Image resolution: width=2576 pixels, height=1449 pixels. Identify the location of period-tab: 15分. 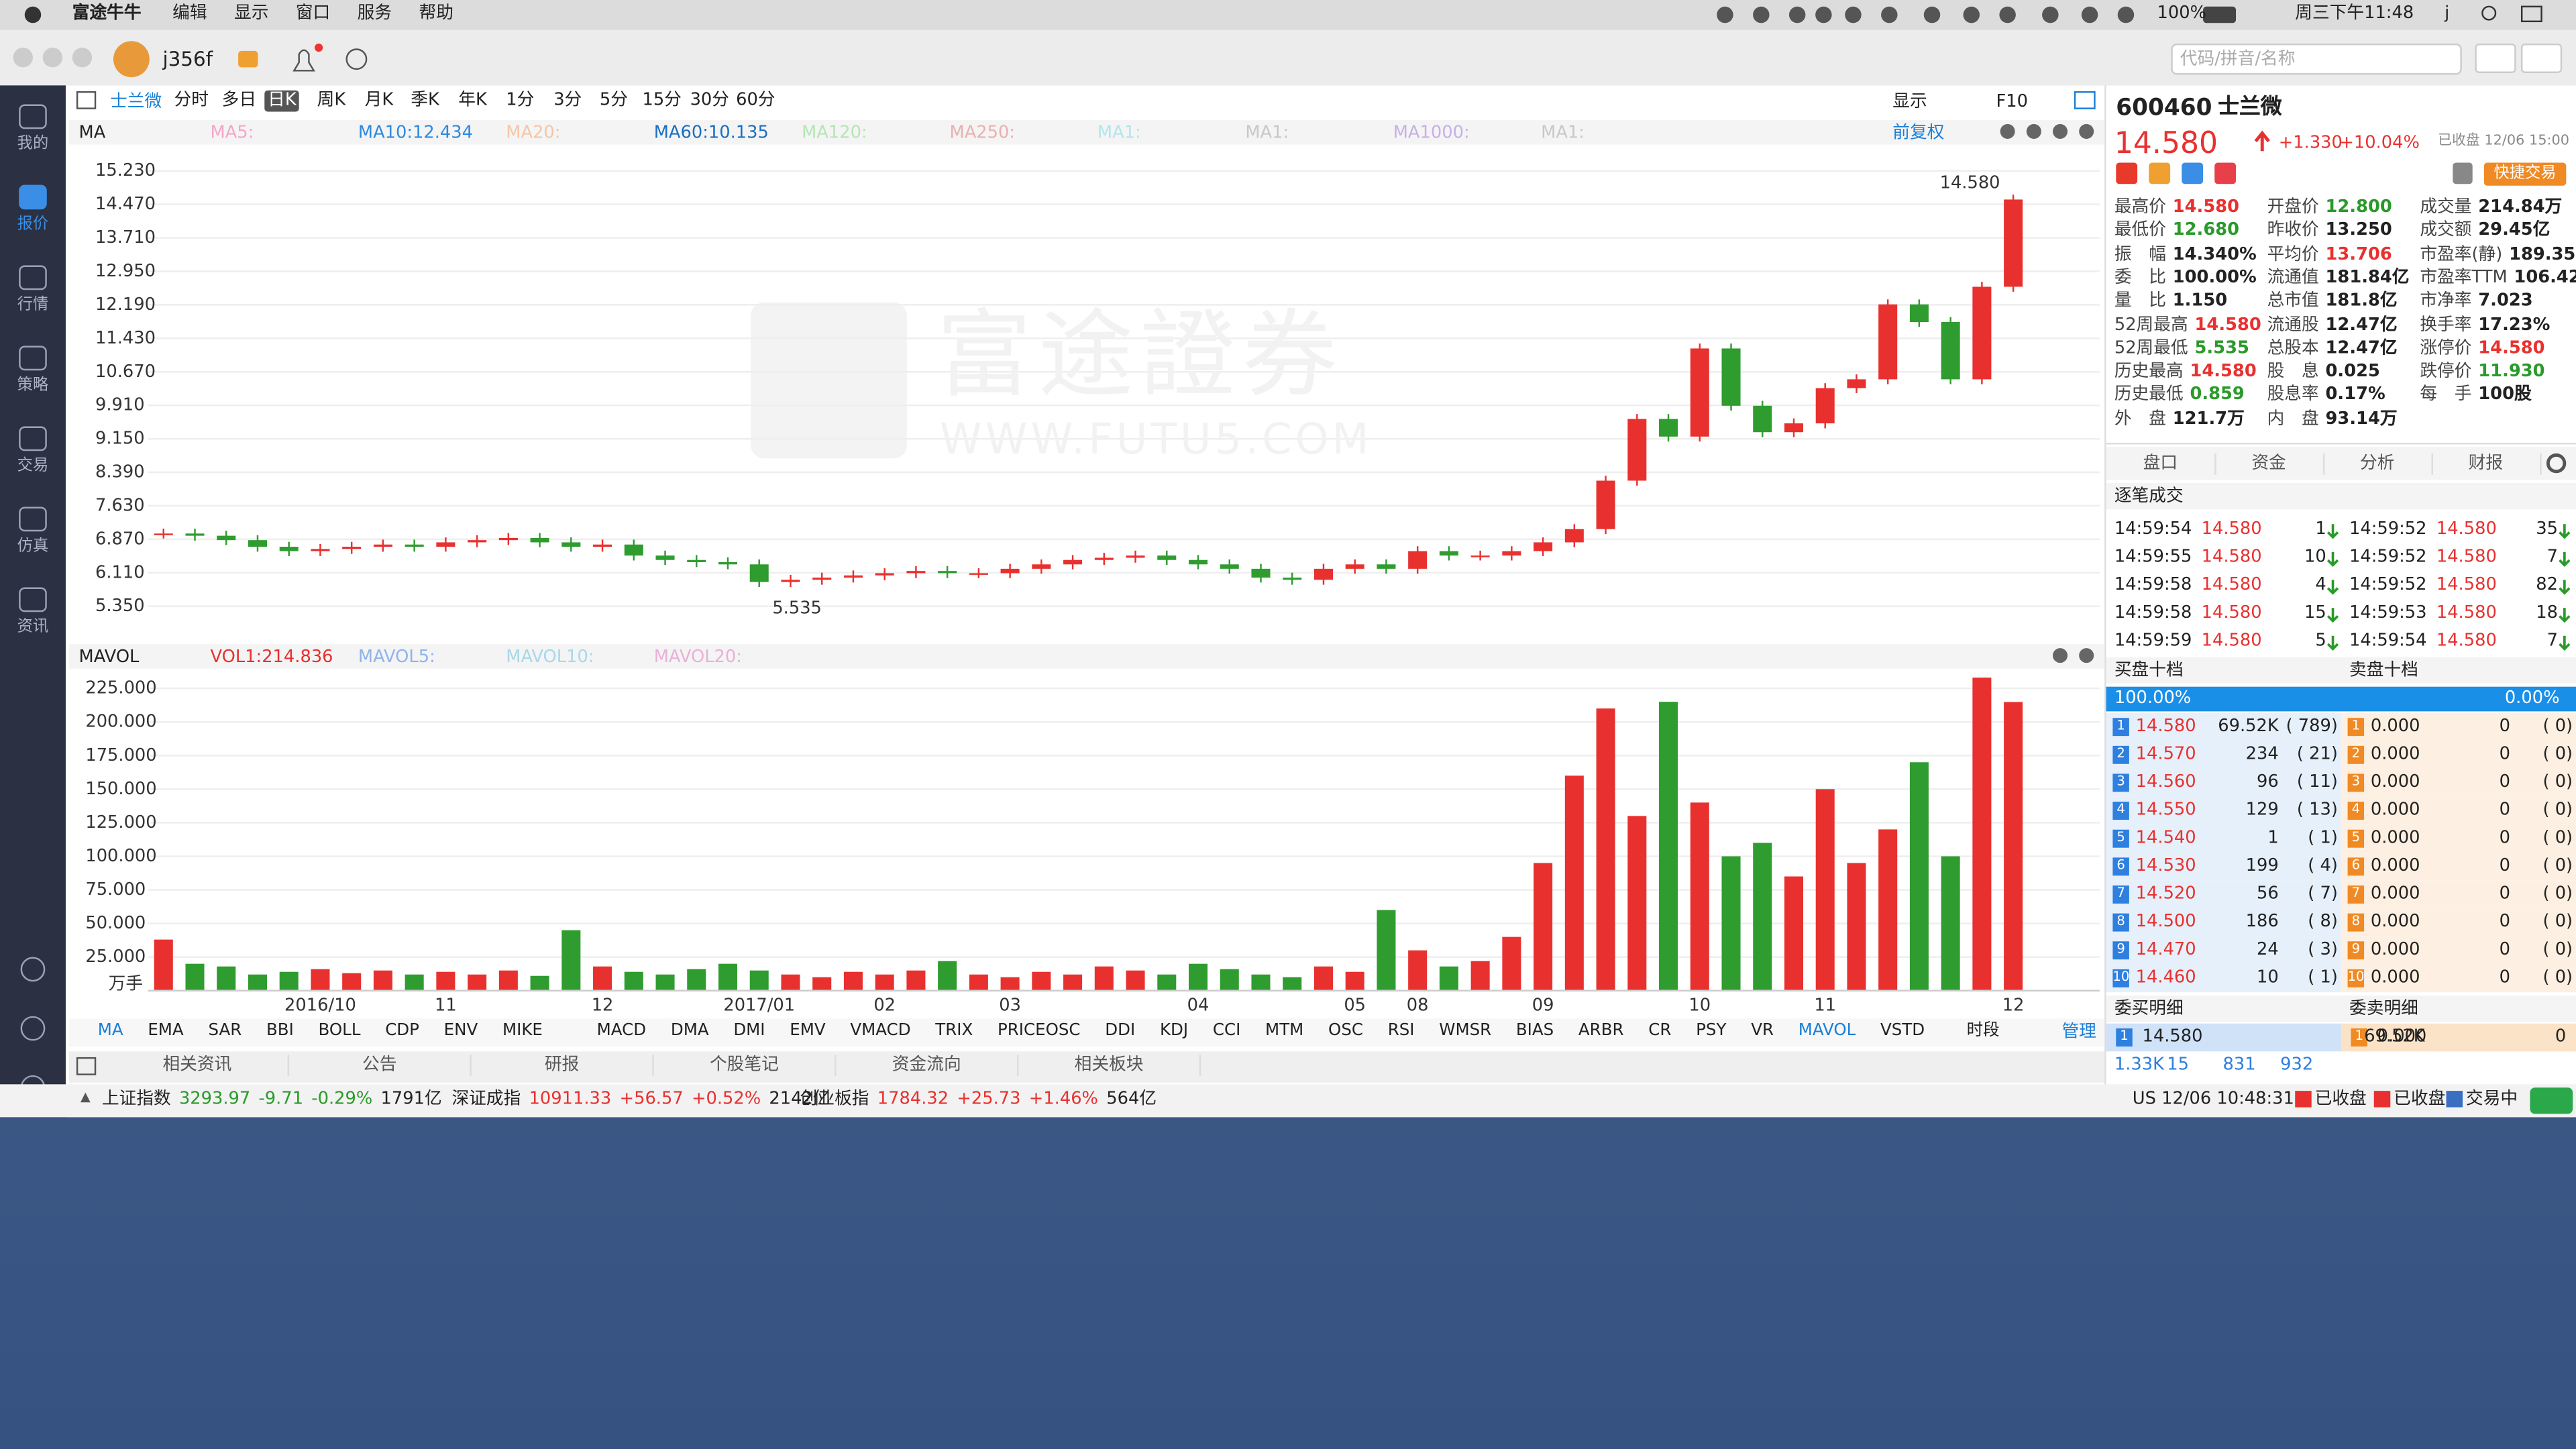
(662, 100).